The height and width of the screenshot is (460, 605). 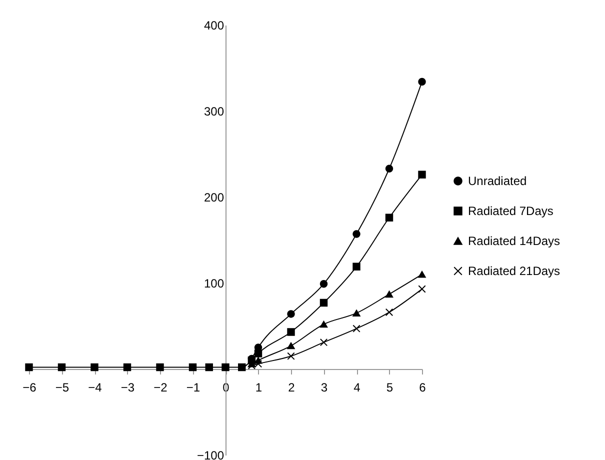 What do you see at coordinates (214, 111) in the screenshot?
I see `y-tick-label: 300` at bounding box center [214, 111].